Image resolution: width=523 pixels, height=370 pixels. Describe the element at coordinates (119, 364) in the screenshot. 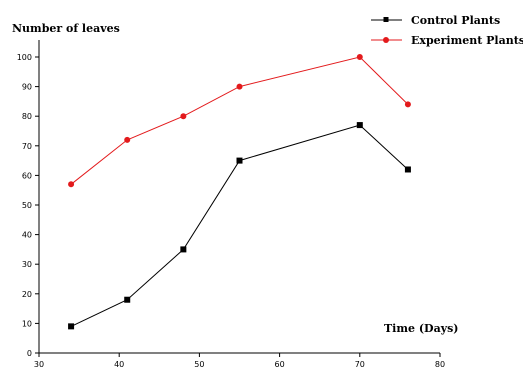

I see `x-tick-label: 40` at that location.